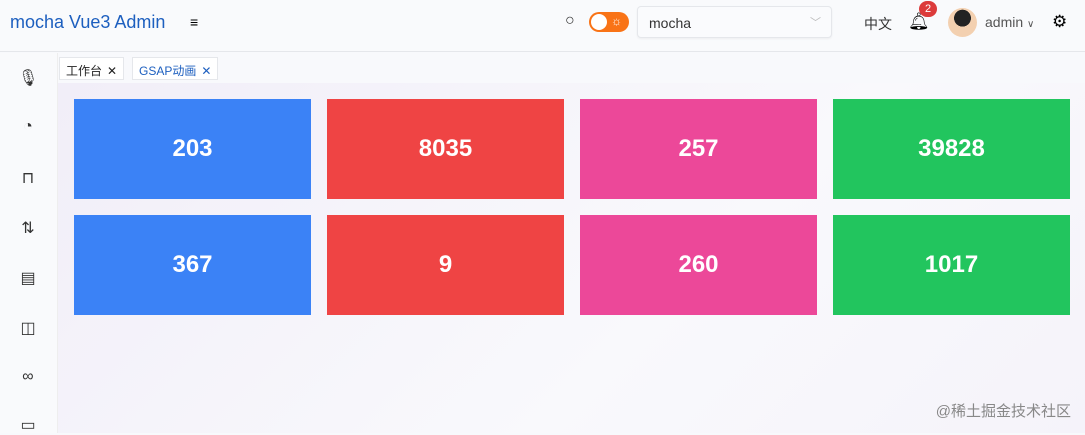 The width and height of the screenshot is (1085, 435). Describe the element at coordinates (28, 278) in the screenshot. I see `document-icon: ▤` at that location.